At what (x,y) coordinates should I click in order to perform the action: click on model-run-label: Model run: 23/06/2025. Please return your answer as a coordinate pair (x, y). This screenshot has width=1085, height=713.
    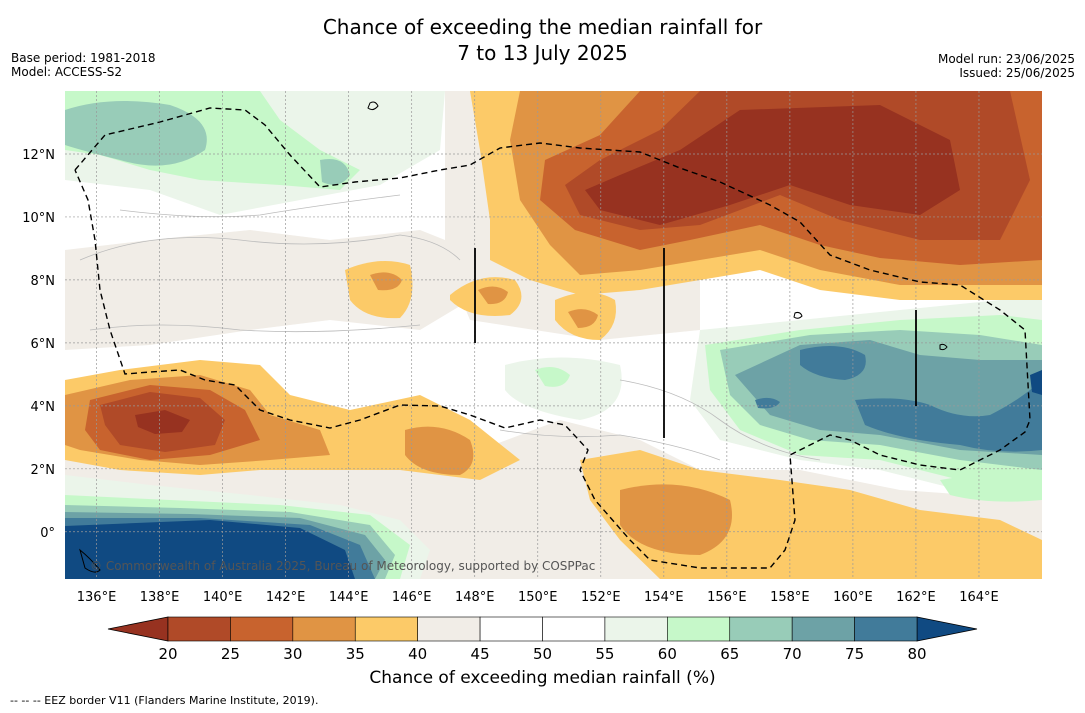
    Looking at the image, I should click on (1006, 59).